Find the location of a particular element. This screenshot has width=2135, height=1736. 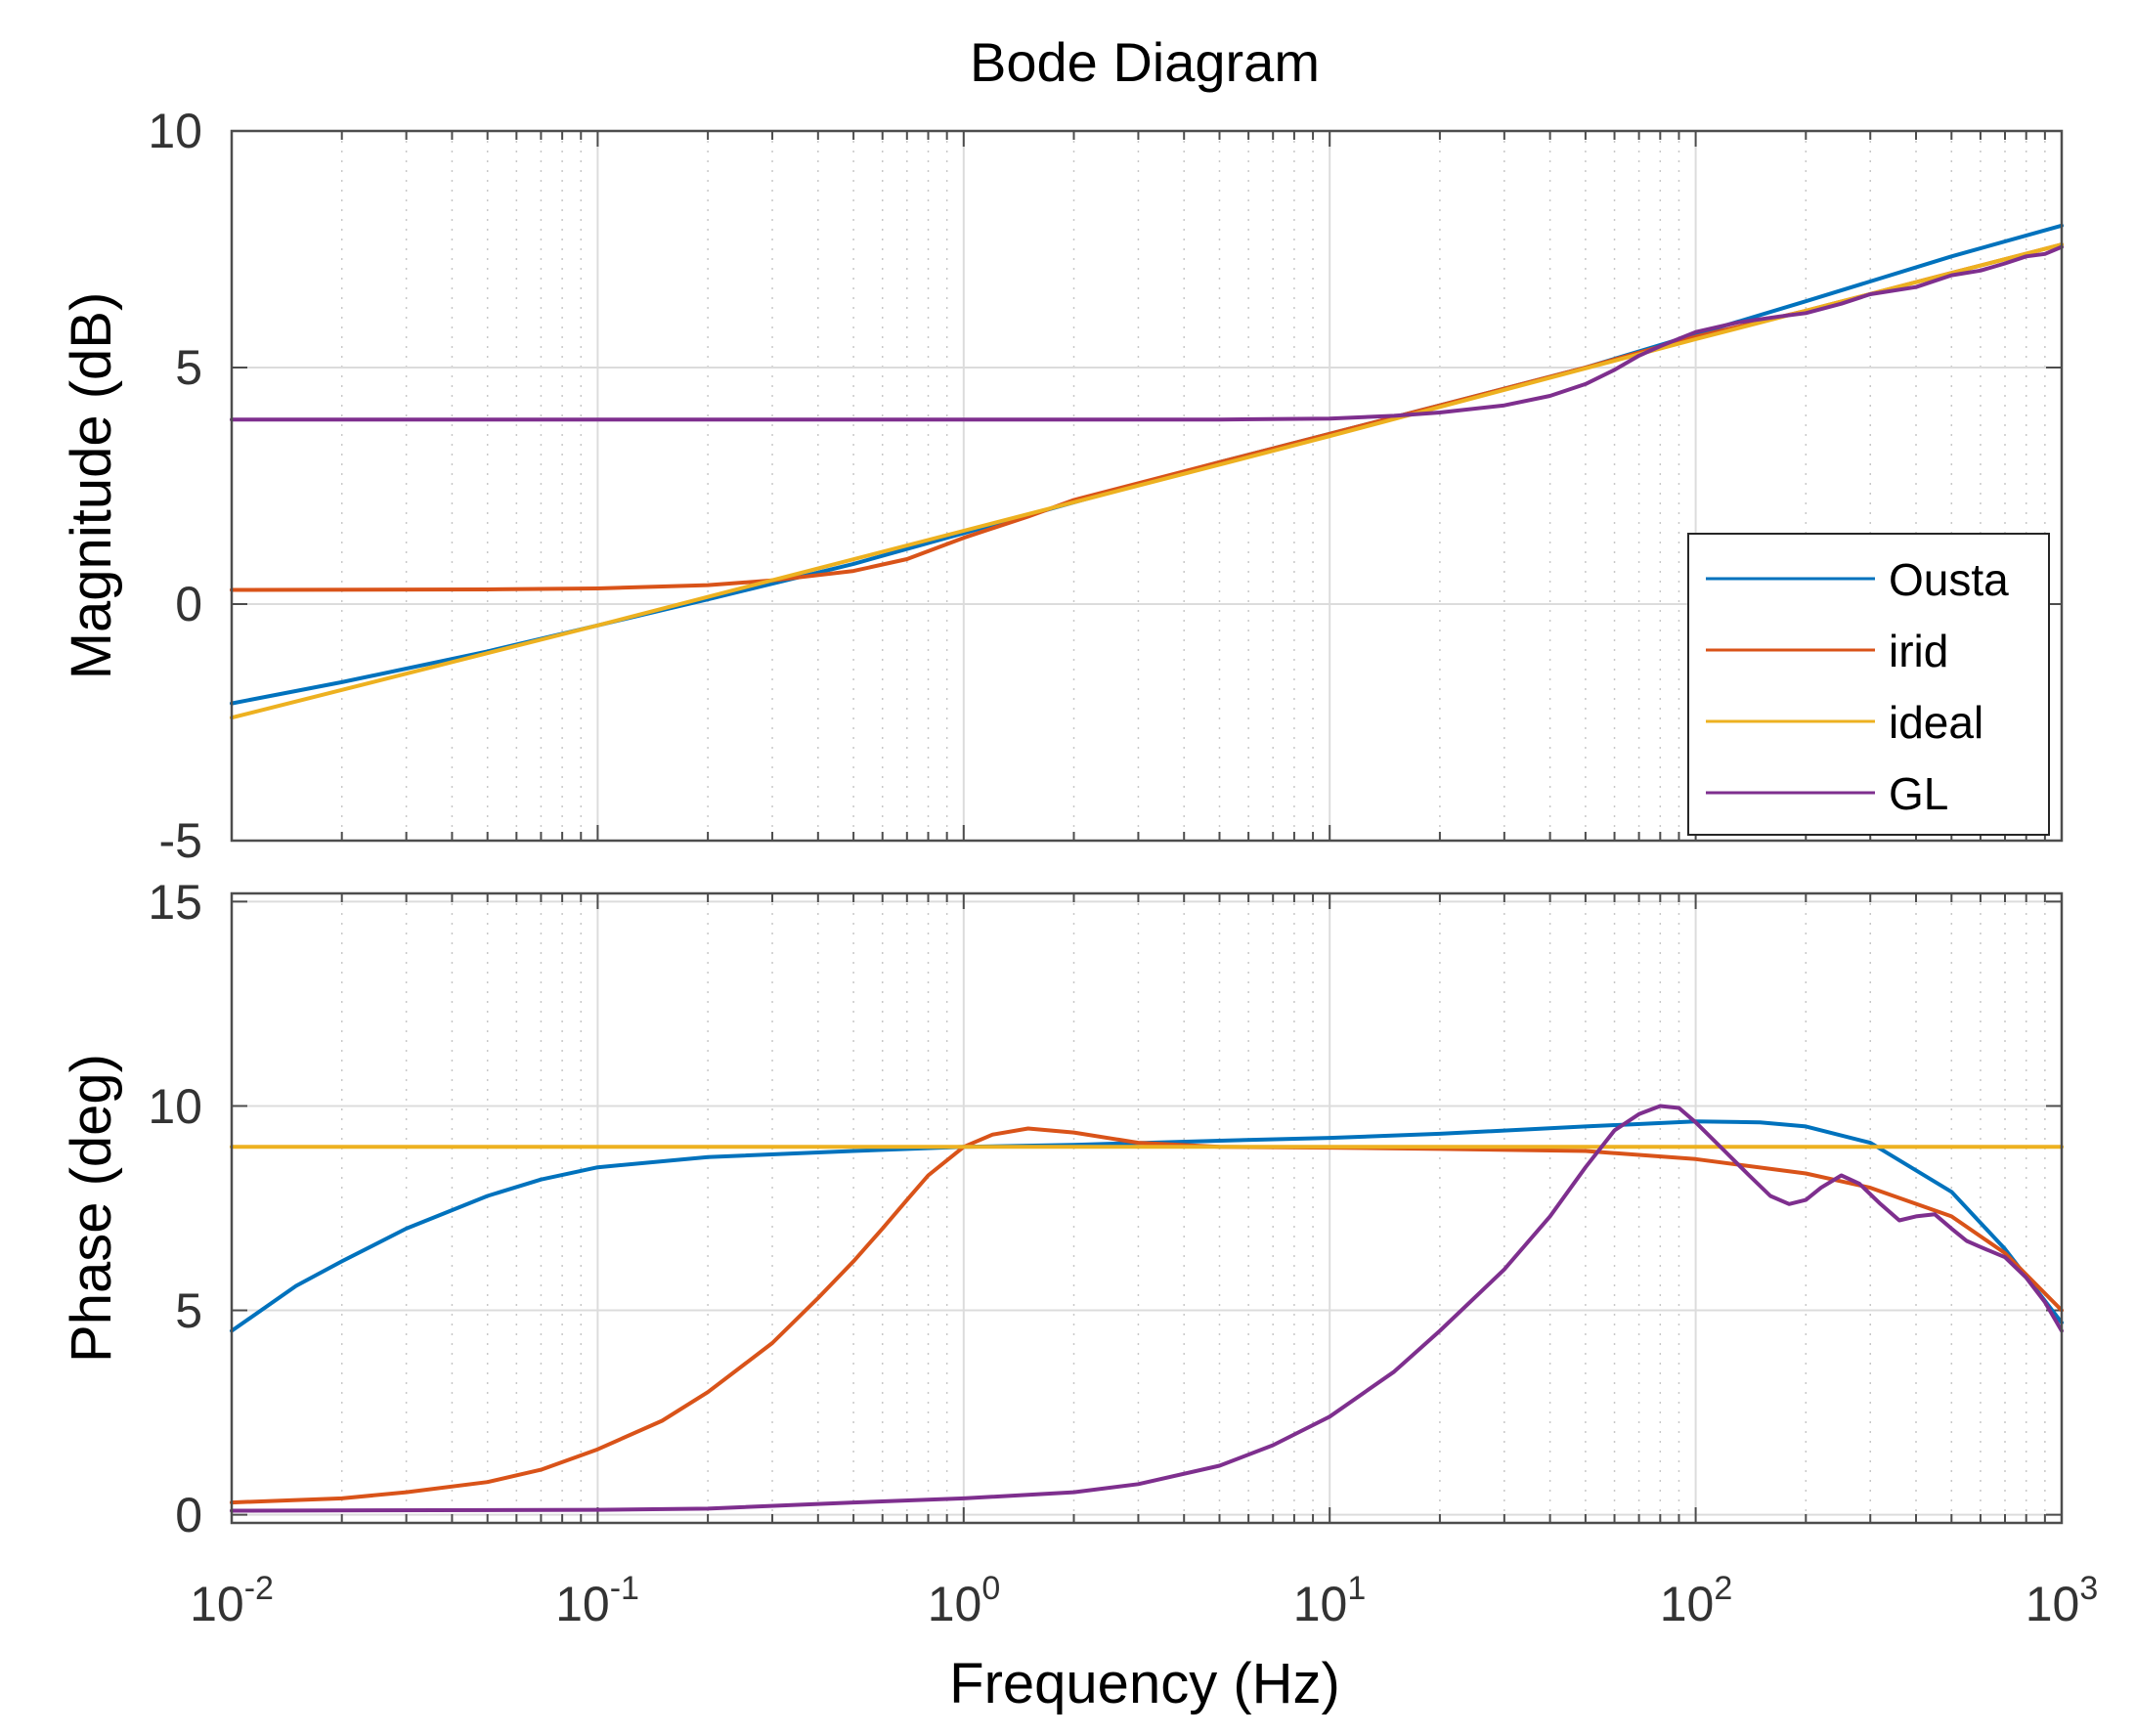

phase-y-axis-label: Phase (deg) is located at coordinates (91, 1208).